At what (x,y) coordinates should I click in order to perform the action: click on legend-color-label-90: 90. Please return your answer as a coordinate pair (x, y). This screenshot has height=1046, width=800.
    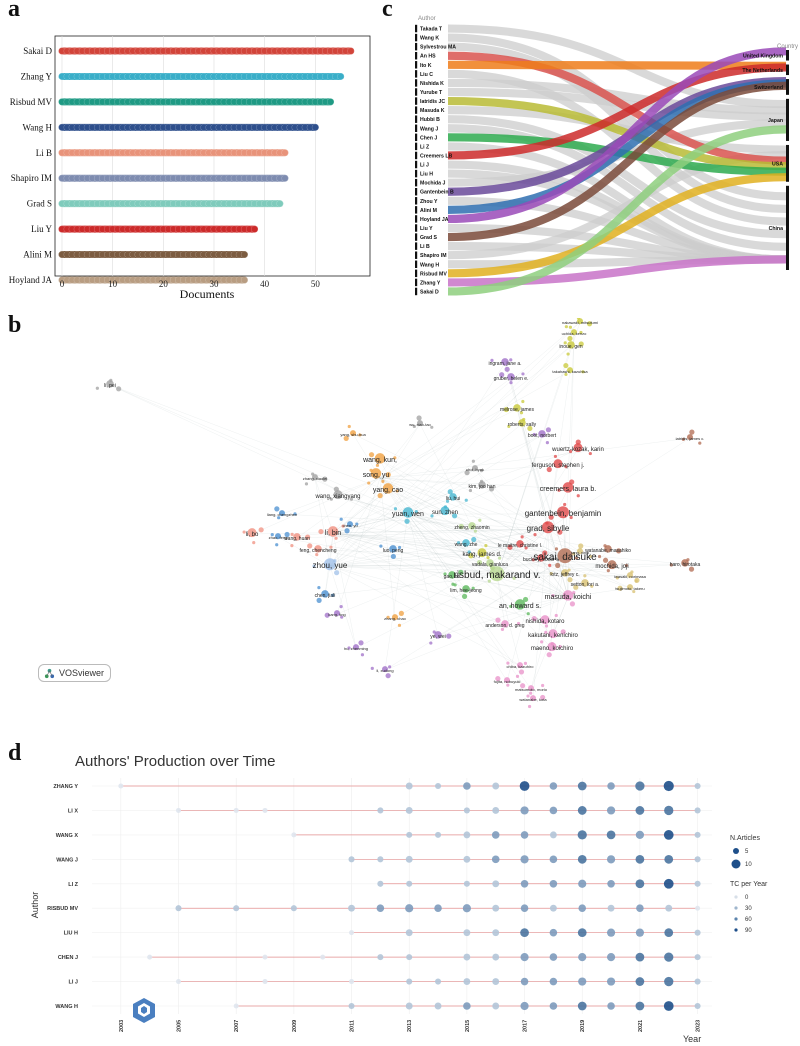
    Looking at the image, I should click on (748, 931).